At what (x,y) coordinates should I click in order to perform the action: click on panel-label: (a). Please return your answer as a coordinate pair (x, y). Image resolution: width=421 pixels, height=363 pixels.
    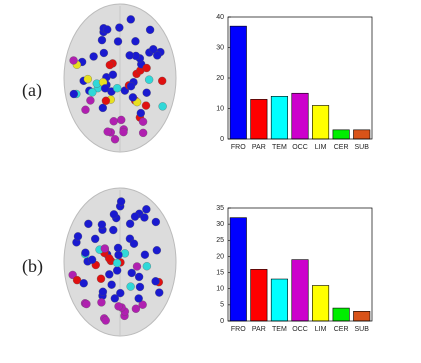
    Looking at the image, I should click on (32, 90).